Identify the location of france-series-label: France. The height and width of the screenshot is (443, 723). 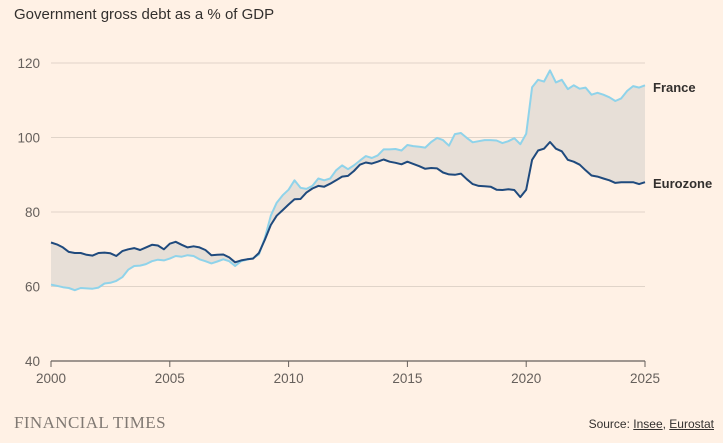
(674, 87).